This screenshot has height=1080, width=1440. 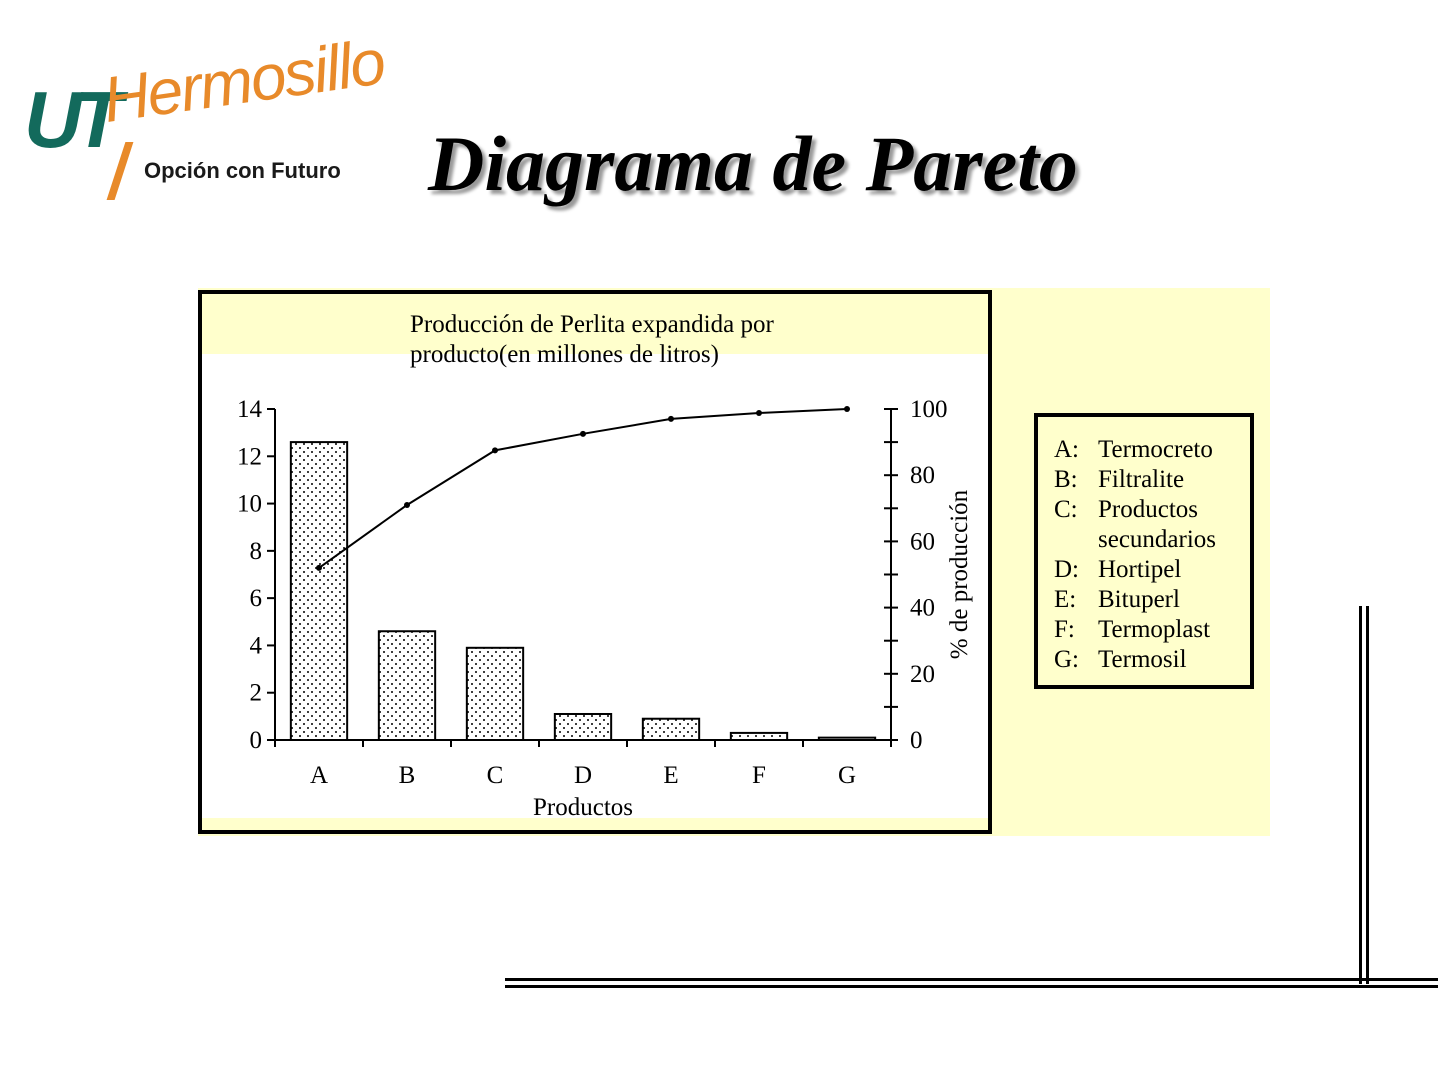 I want to click on ut-hermosillo-logo: UT Hermosillo Opción con Futuro, so click(x=204, y=115).